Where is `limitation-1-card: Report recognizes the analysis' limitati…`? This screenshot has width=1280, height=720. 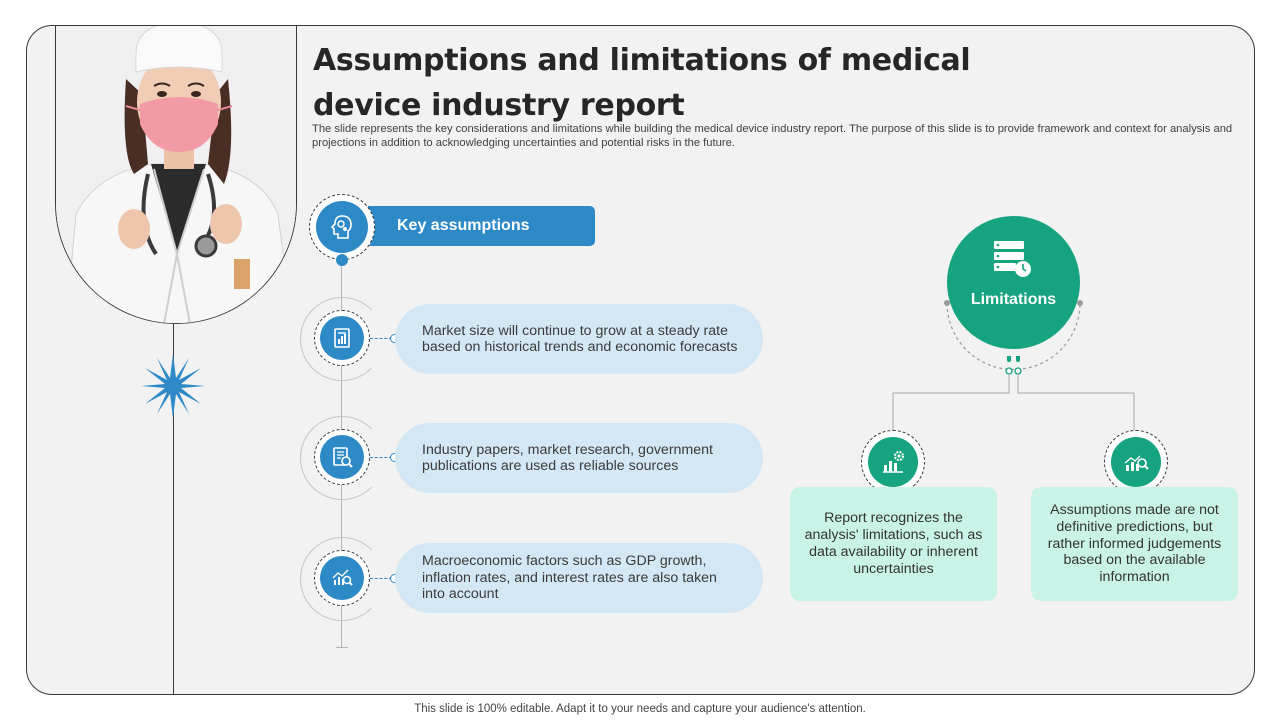
limitation-1-card: Report recognizes the analysis' limitati… is located at coordinates (893, 544).